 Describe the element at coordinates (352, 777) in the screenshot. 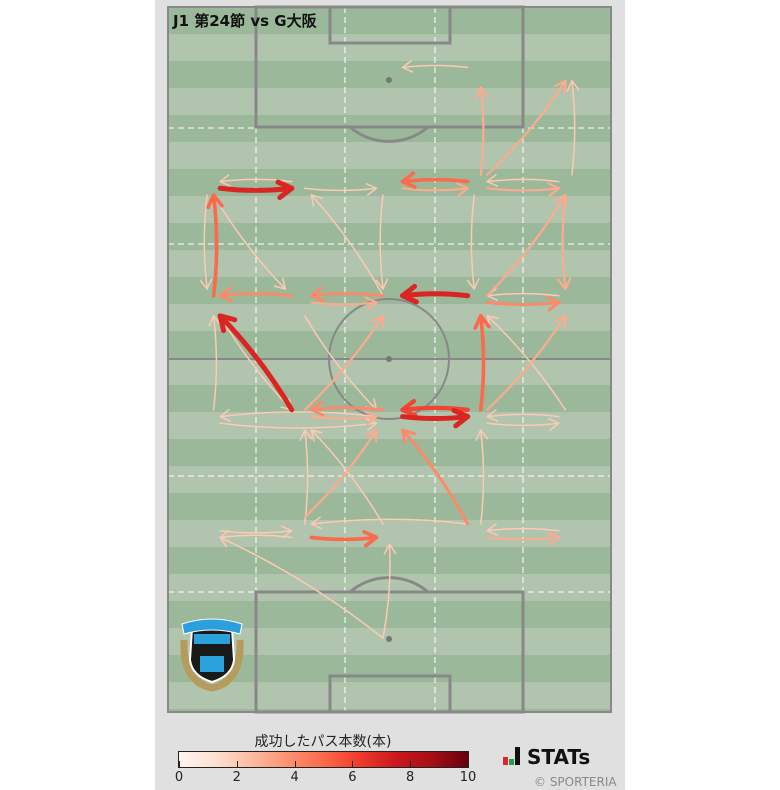

I see `colorbar-tick-label: 6` at that location.